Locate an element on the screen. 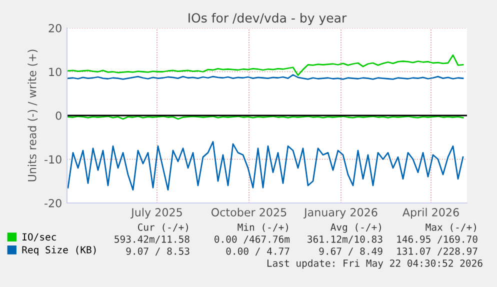  text: Last update: Fri May 22 04:30:52 2026 is located at coordinates (374, 264).